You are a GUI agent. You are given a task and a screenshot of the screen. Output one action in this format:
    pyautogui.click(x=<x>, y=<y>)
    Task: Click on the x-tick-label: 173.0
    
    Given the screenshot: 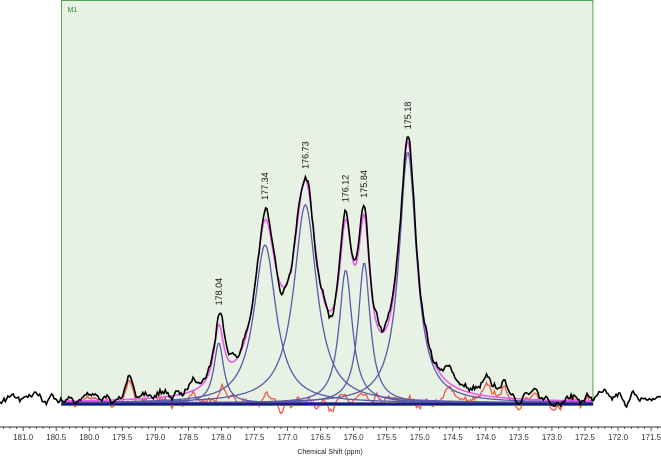 What is the action you would take?
    pyautogui.click(x=552, y=437)
    